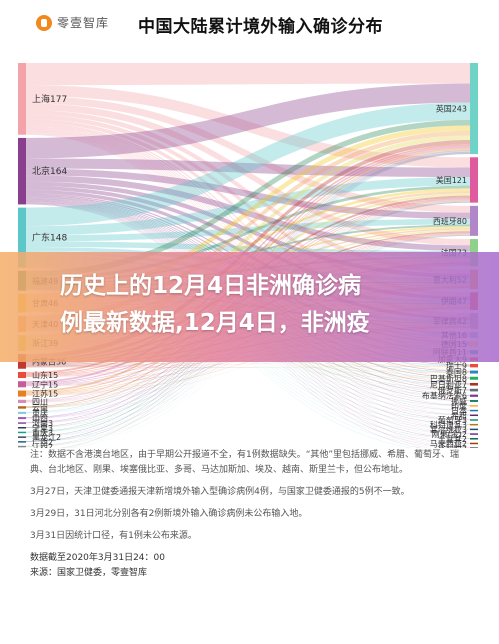 The width and height of the screenshot is (499, 644). Describe the element at coordinates (459, 411) in the screenshot. I see `right-label-19: 日本` at that location.